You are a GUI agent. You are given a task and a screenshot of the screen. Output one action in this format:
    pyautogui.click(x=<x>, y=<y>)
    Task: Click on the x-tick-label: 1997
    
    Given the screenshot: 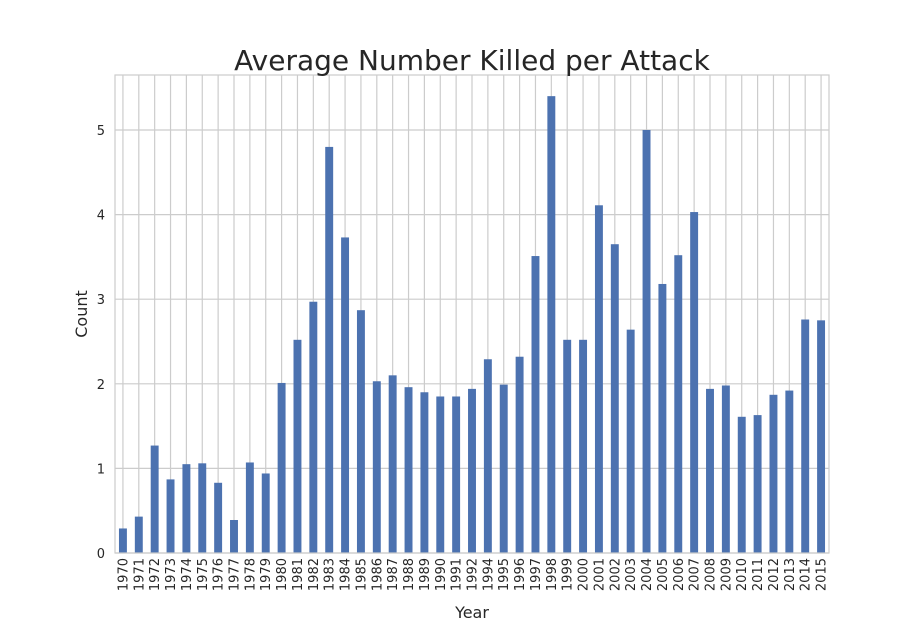 What is the action you would take?
    pyautogui.click(x=536, y=574)
    